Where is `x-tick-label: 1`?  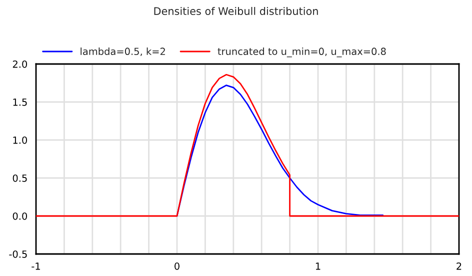 x-tick-label: 1 is located at coordinates (318, 266).